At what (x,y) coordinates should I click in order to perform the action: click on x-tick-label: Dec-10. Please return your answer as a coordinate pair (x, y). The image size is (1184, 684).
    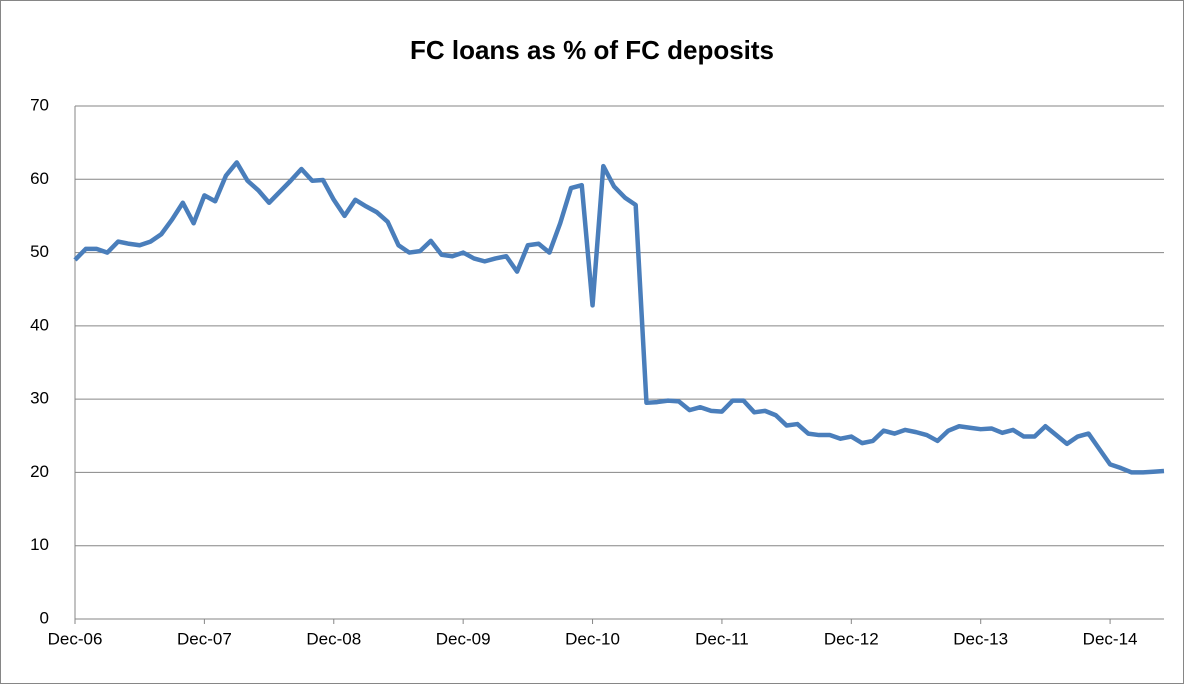
    Looking at the image, I should click on (592, 638).